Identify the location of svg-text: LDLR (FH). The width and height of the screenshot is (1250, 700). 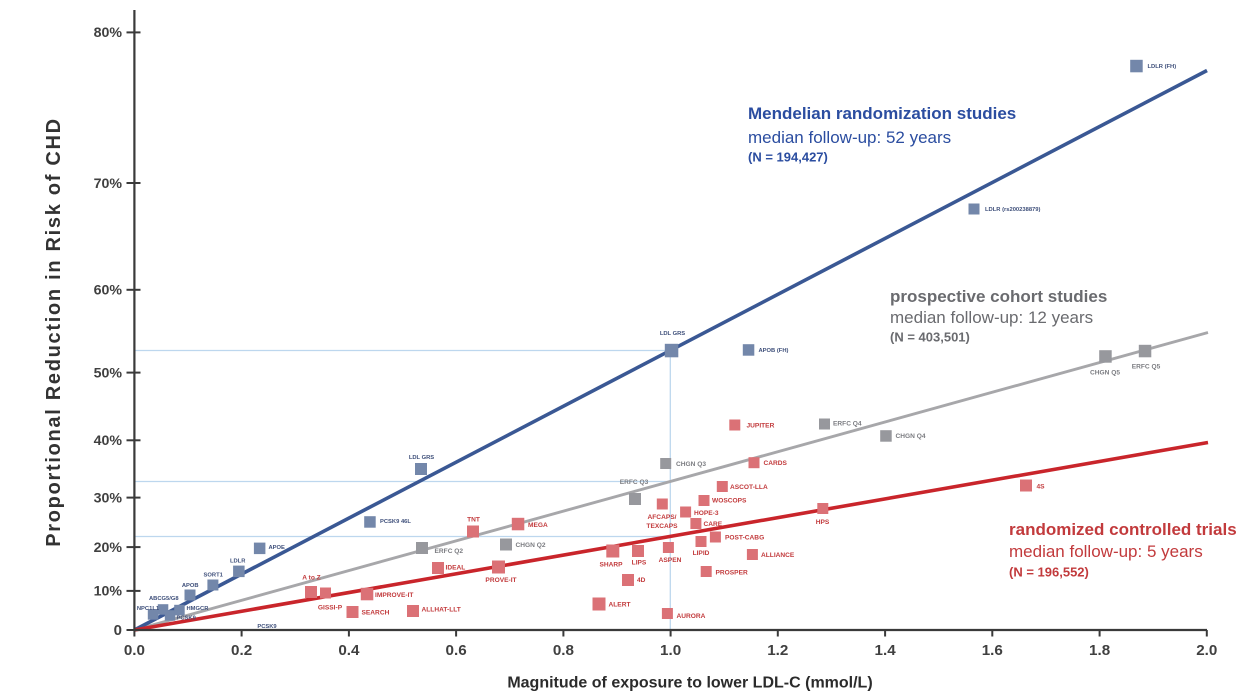
(1162, 67).